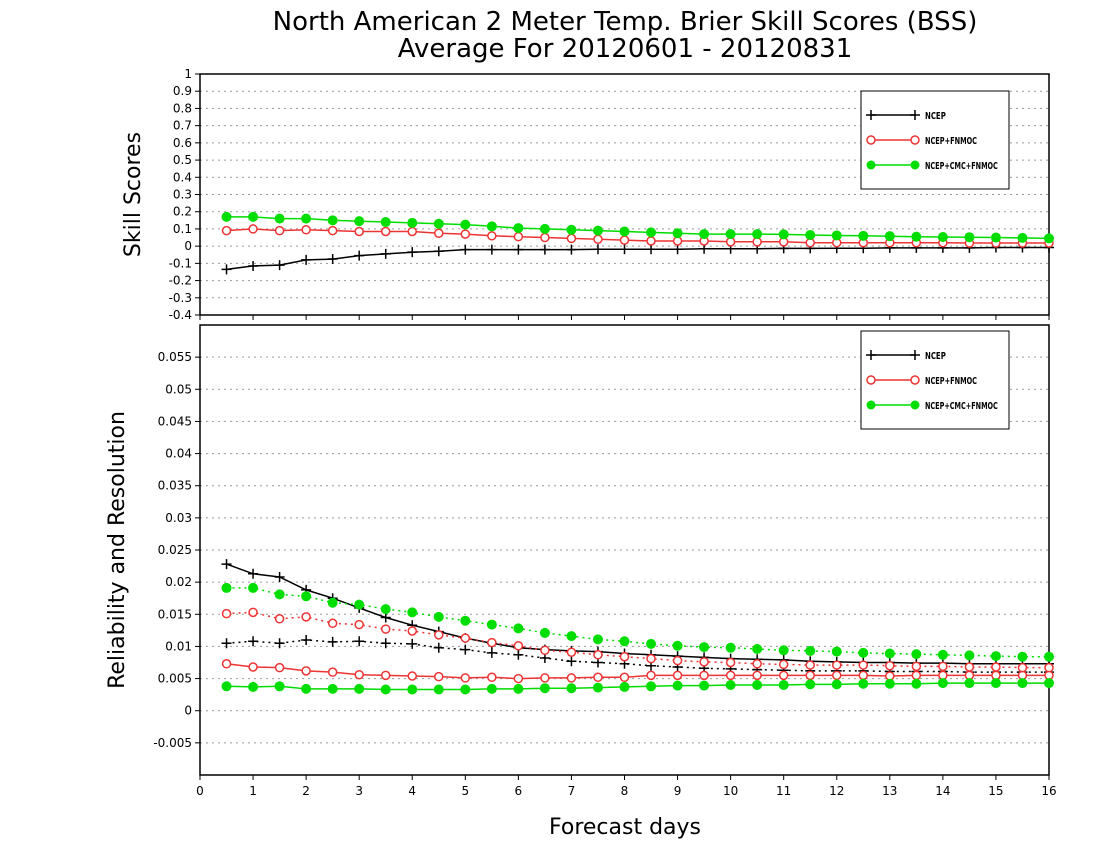 The width and height of the screenshot is (1100, 850). Describe the element at coordinates (625, 49) in the screenshot. I see `chart-title-line2: Average For 20120601 - 20120831` at that location.